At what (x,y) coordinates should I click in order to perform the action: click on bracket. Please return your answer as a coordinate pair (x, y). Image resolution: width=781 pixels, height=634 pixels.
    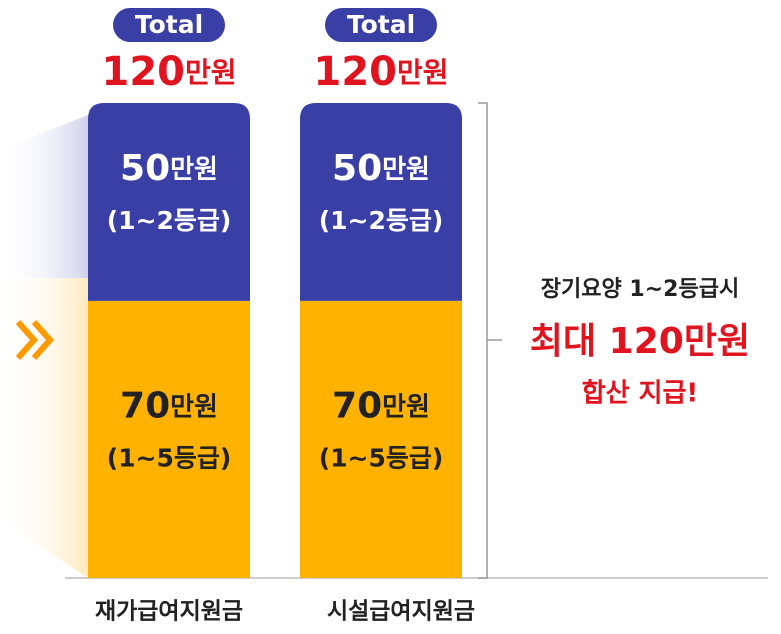
    Looking at the image, I should click on (483, 340).